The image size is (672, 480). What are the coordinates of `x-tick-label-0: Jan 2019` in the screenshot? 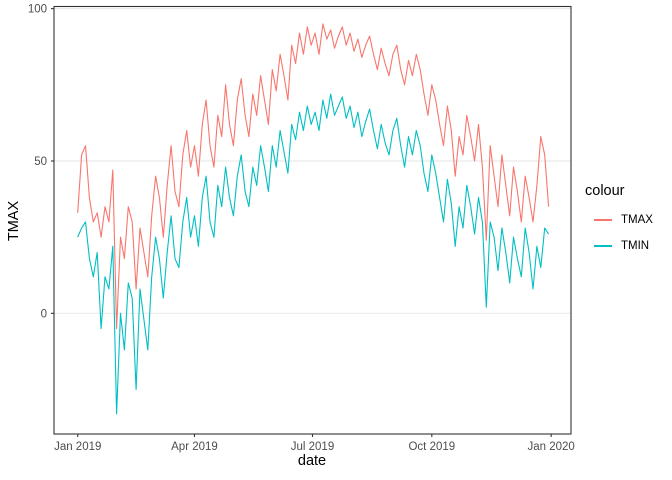 It's located at (77, 447).